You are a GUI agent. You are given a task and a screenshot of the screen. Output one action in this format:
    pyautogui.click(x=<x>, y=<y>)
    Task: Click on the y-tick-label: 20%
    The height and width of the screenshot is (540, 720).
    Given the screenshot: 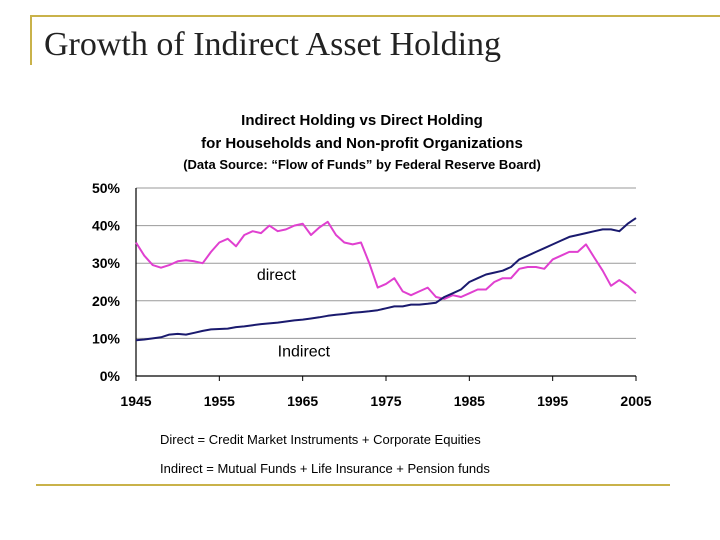 What is the action you would take?
    pyautogui.click(x=106, y=301)
    